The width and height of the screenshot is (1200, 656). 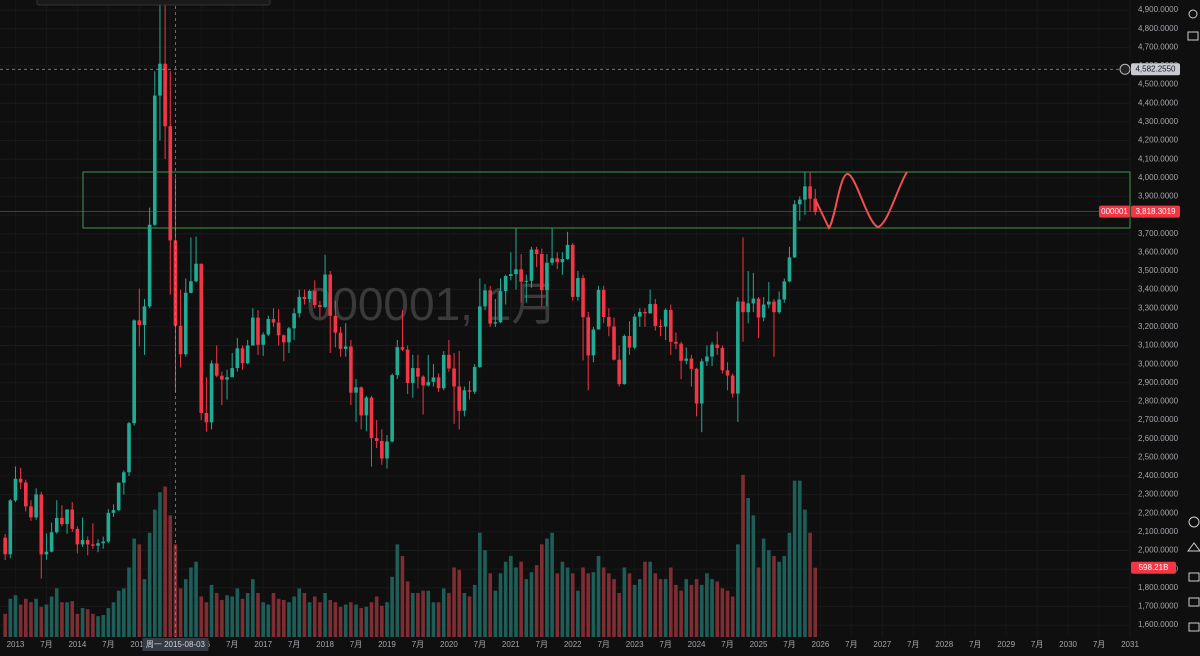 What do you see at coordinates (1158, 531) in the screenshot?
I see `y-tick-label: 2,100.0000` at bounding box center [1158, 531].